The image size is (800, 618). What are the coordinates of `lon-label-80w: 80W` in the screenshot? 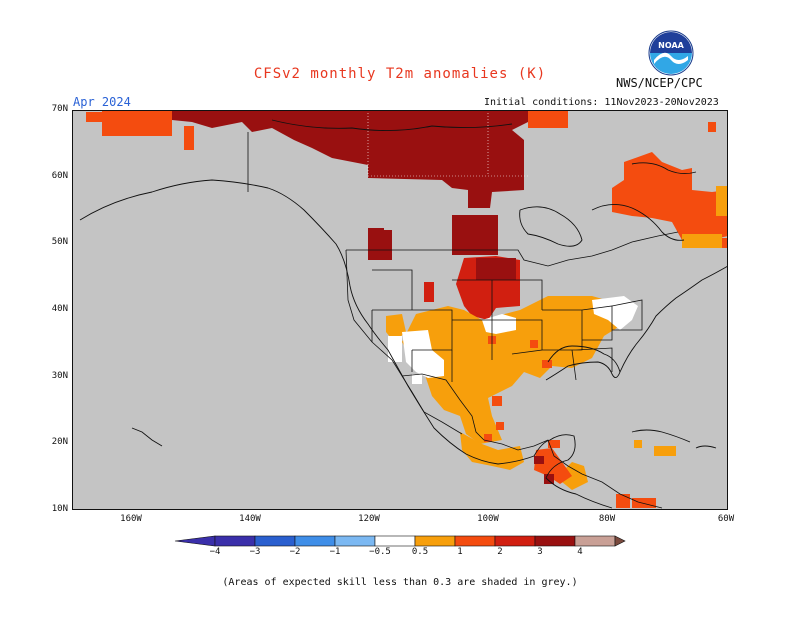 It's located at (607, 519).